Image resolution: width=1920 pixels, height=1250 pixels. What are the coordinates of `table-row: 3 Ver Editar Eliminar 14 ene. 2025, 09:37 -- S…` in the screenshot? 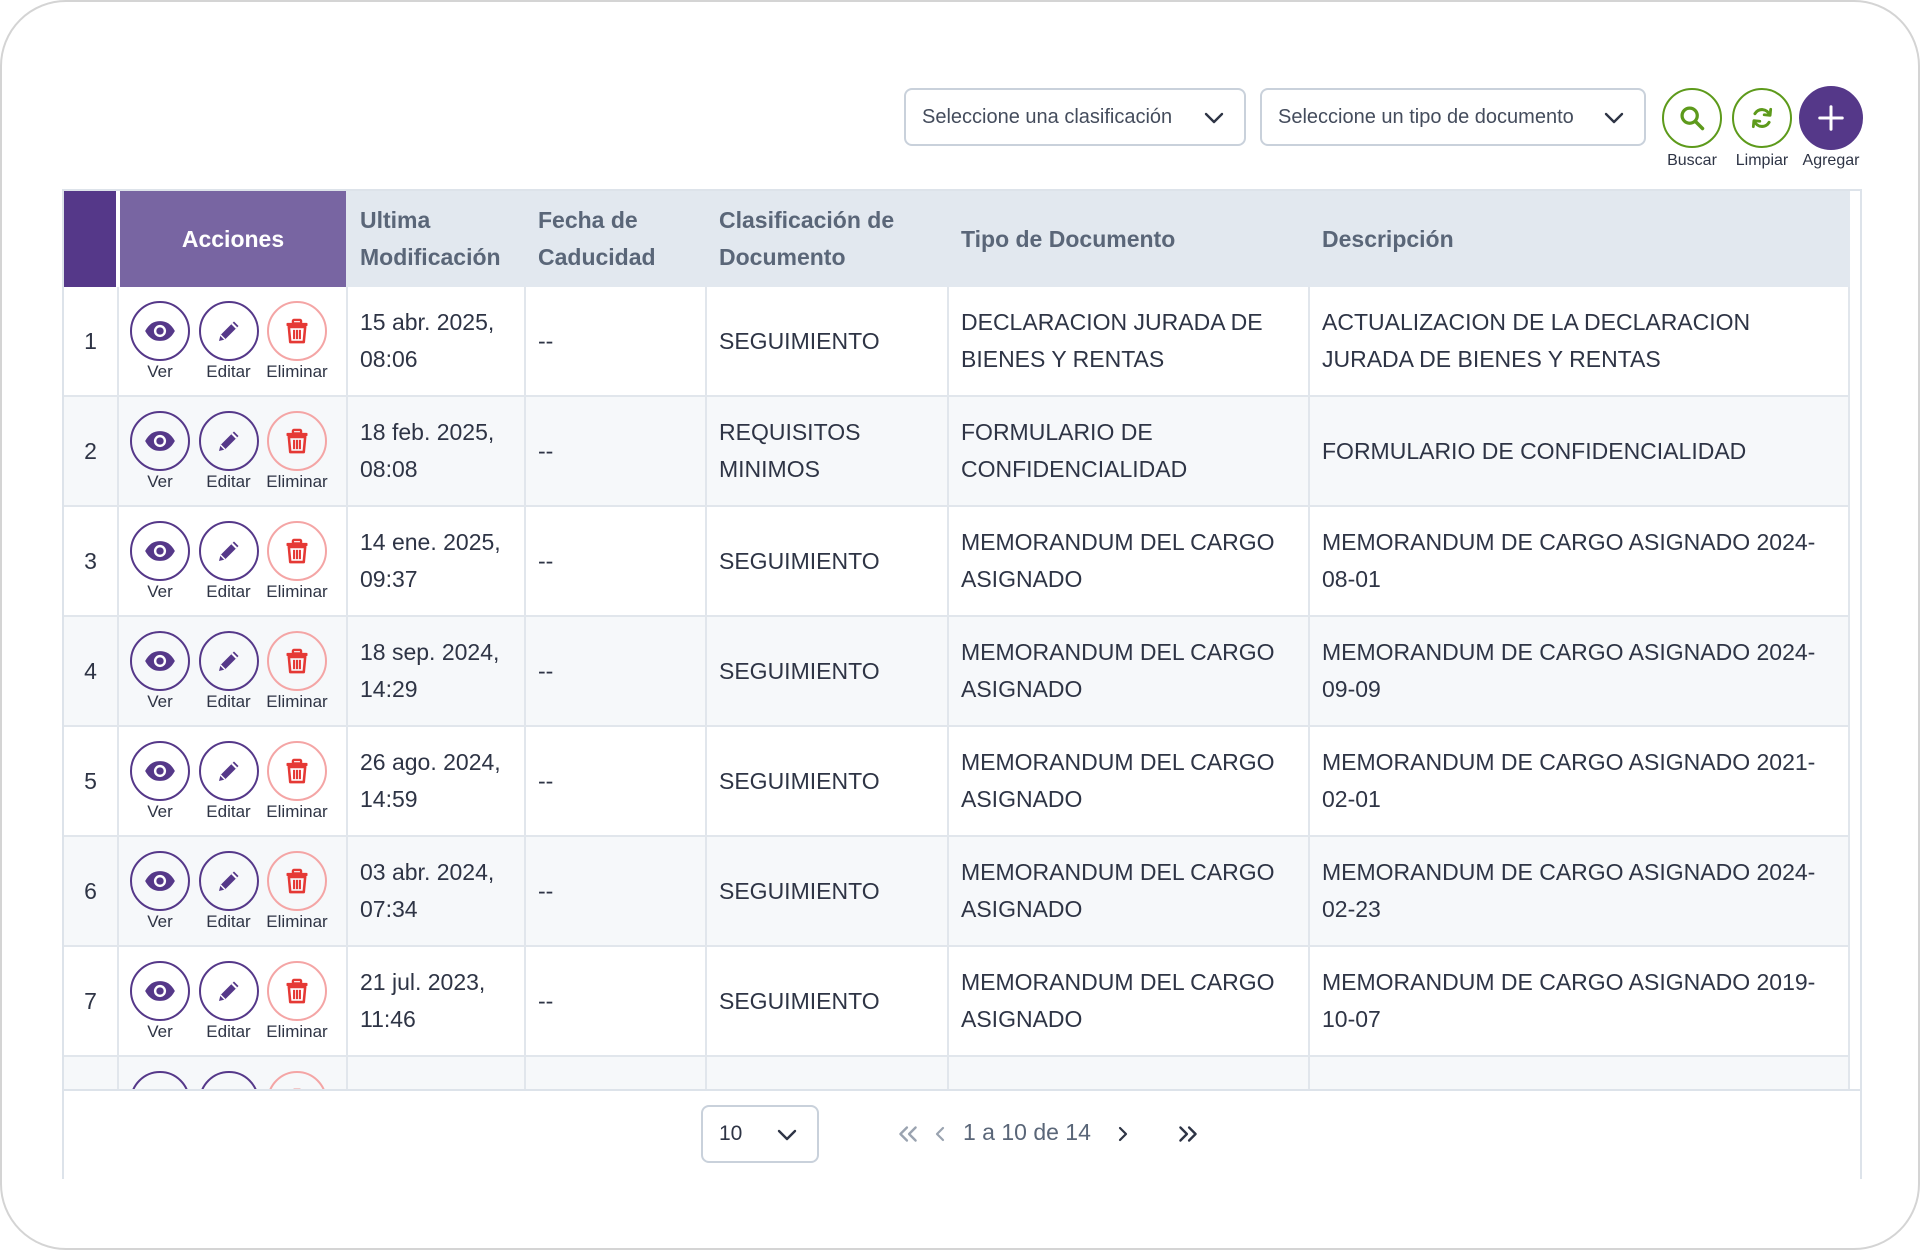 It's located at (957, 561).